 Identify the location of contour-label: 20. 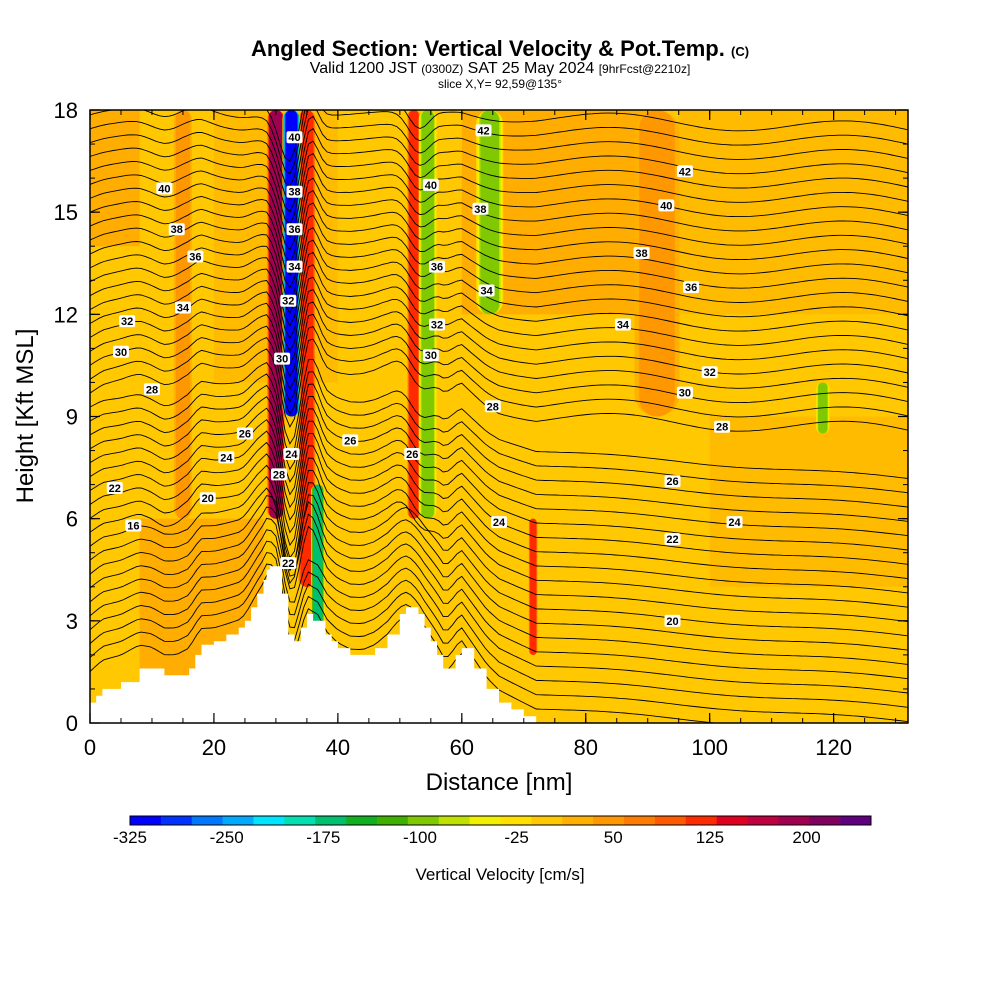
(207, 498).